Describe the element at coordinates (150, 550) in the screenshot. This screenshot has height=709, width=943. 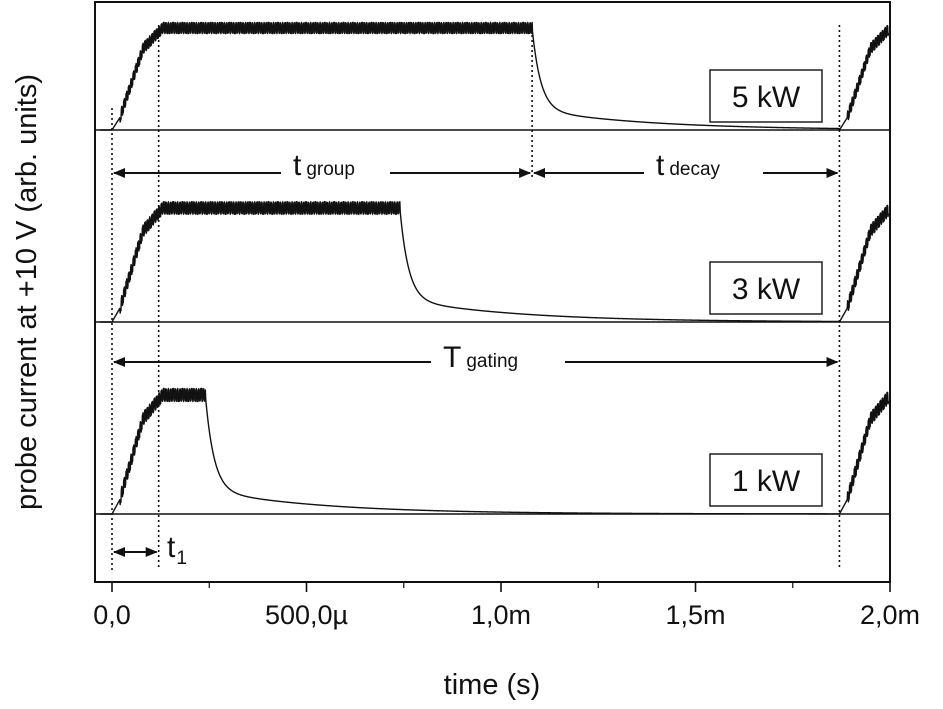
I see `annotation-t1: t1` at that location.